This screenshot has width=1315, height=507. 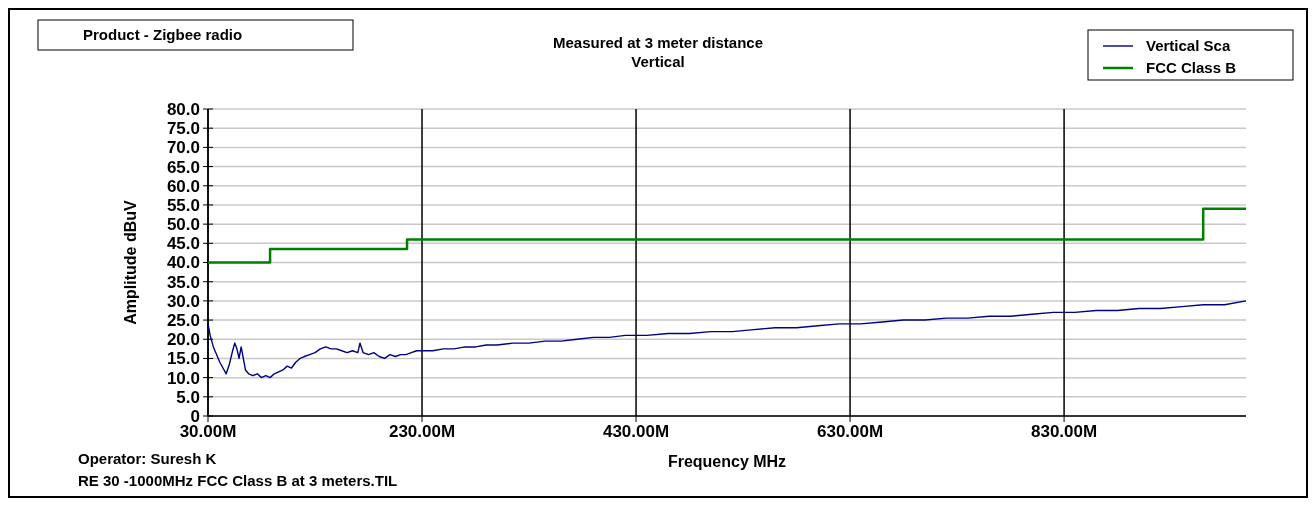 I want to click on y-tick-label: 80.0, so click(x=183, y=109).